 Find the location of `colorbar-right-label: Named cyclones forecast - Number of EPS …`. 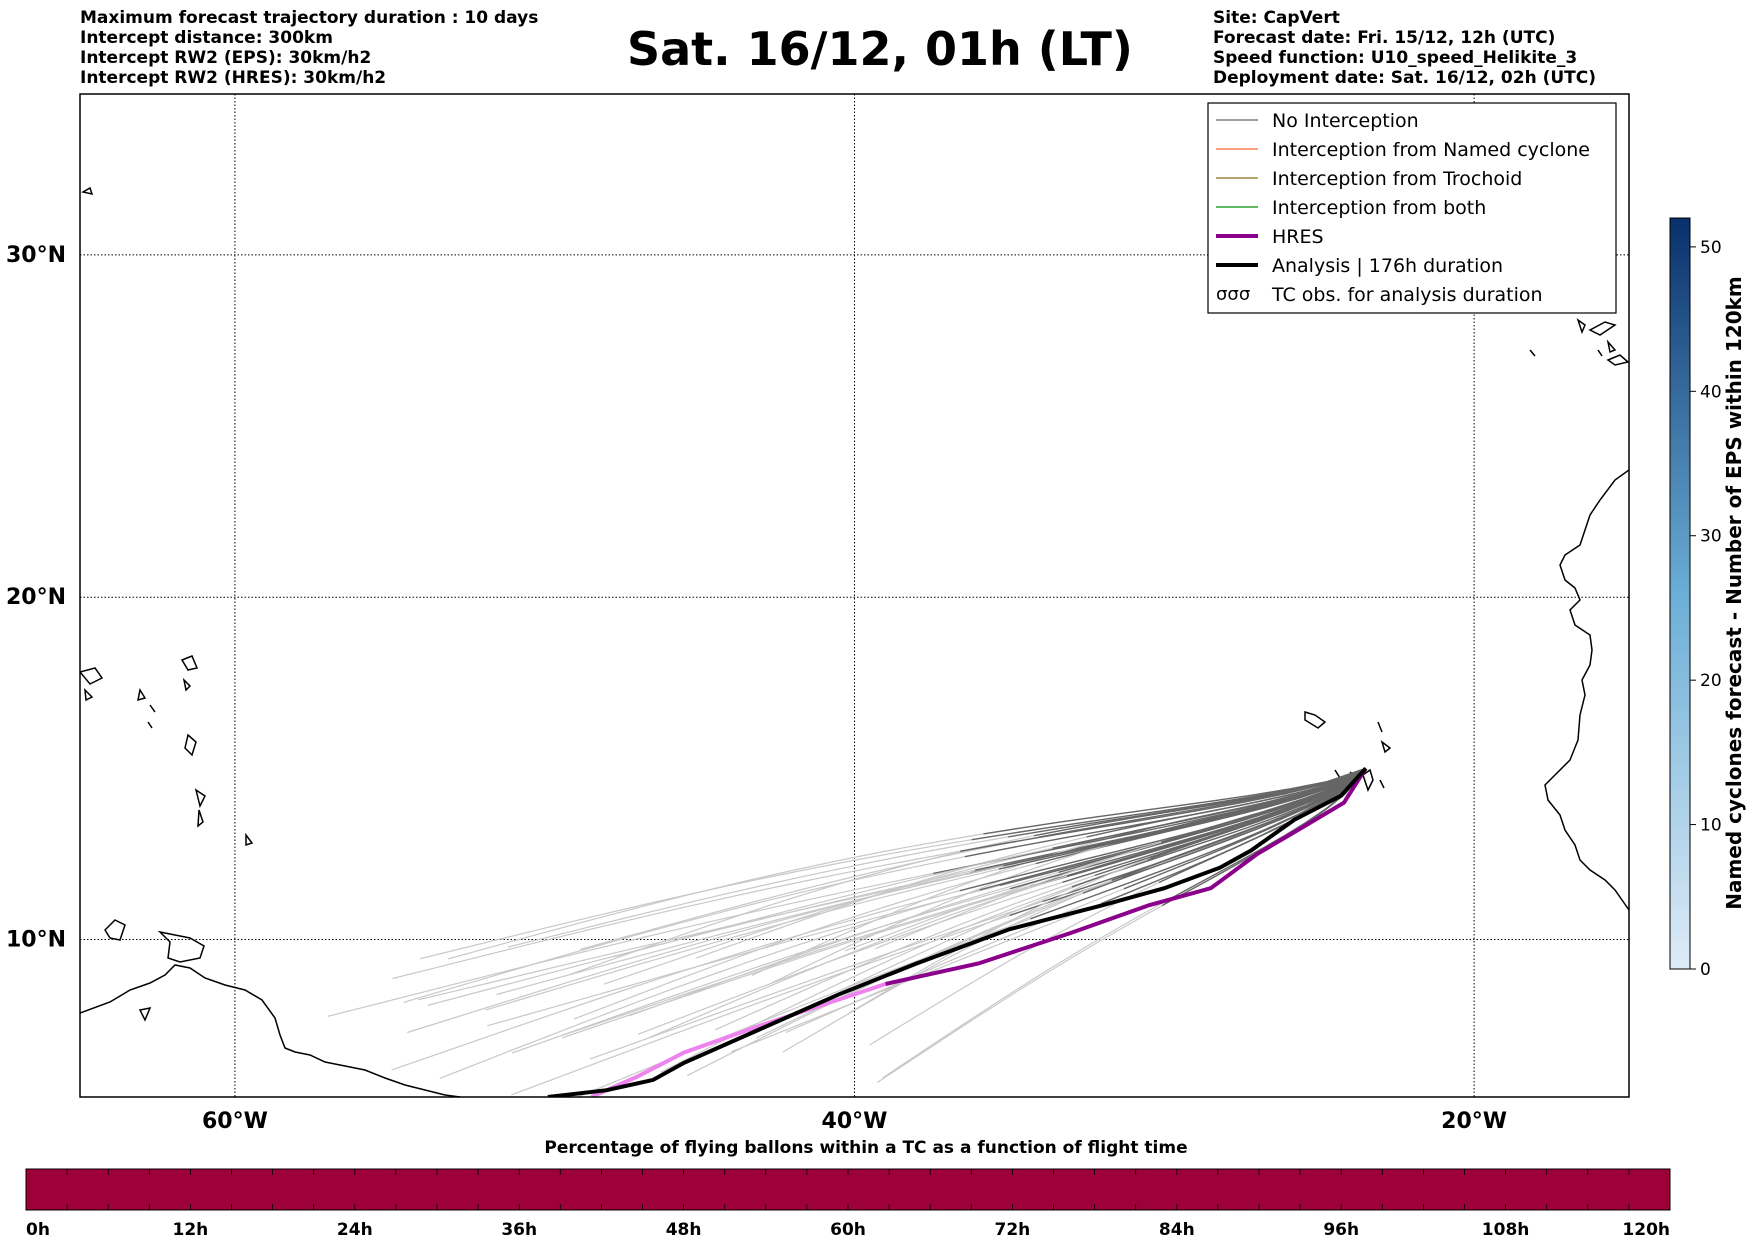

colorbar-right-label: Named cyclones forecast - Number of EPS … is located at coordinates (1734, 593).